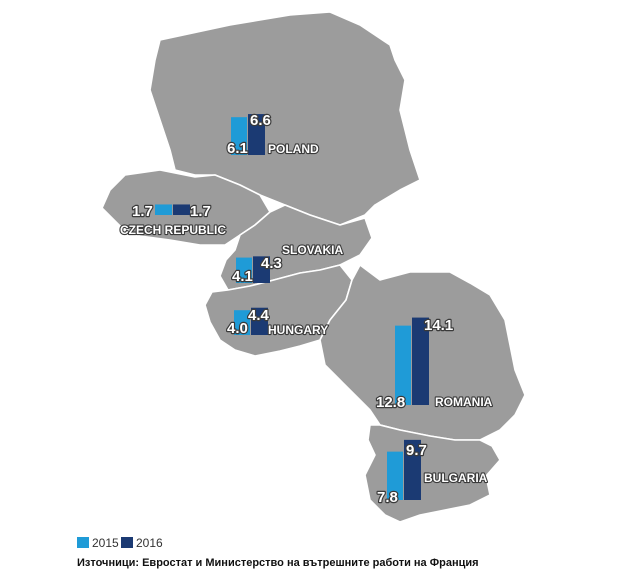 This screenshot has width=630, height=570. I want to click on country-label-romania: ROMANIA, so click(464, 402).